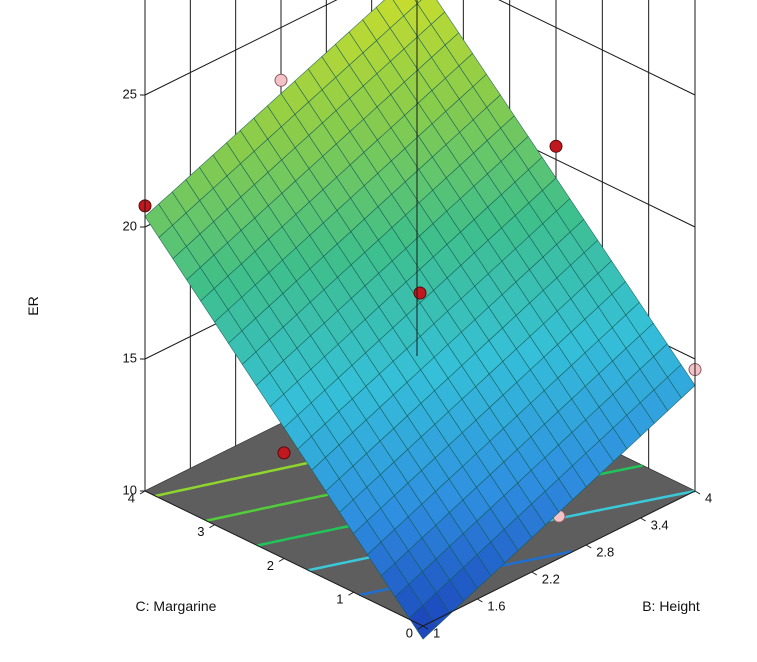  Describe the element at coordinates (708, 497) in the screenshot. I see `b-tick-label: 4` at that location.